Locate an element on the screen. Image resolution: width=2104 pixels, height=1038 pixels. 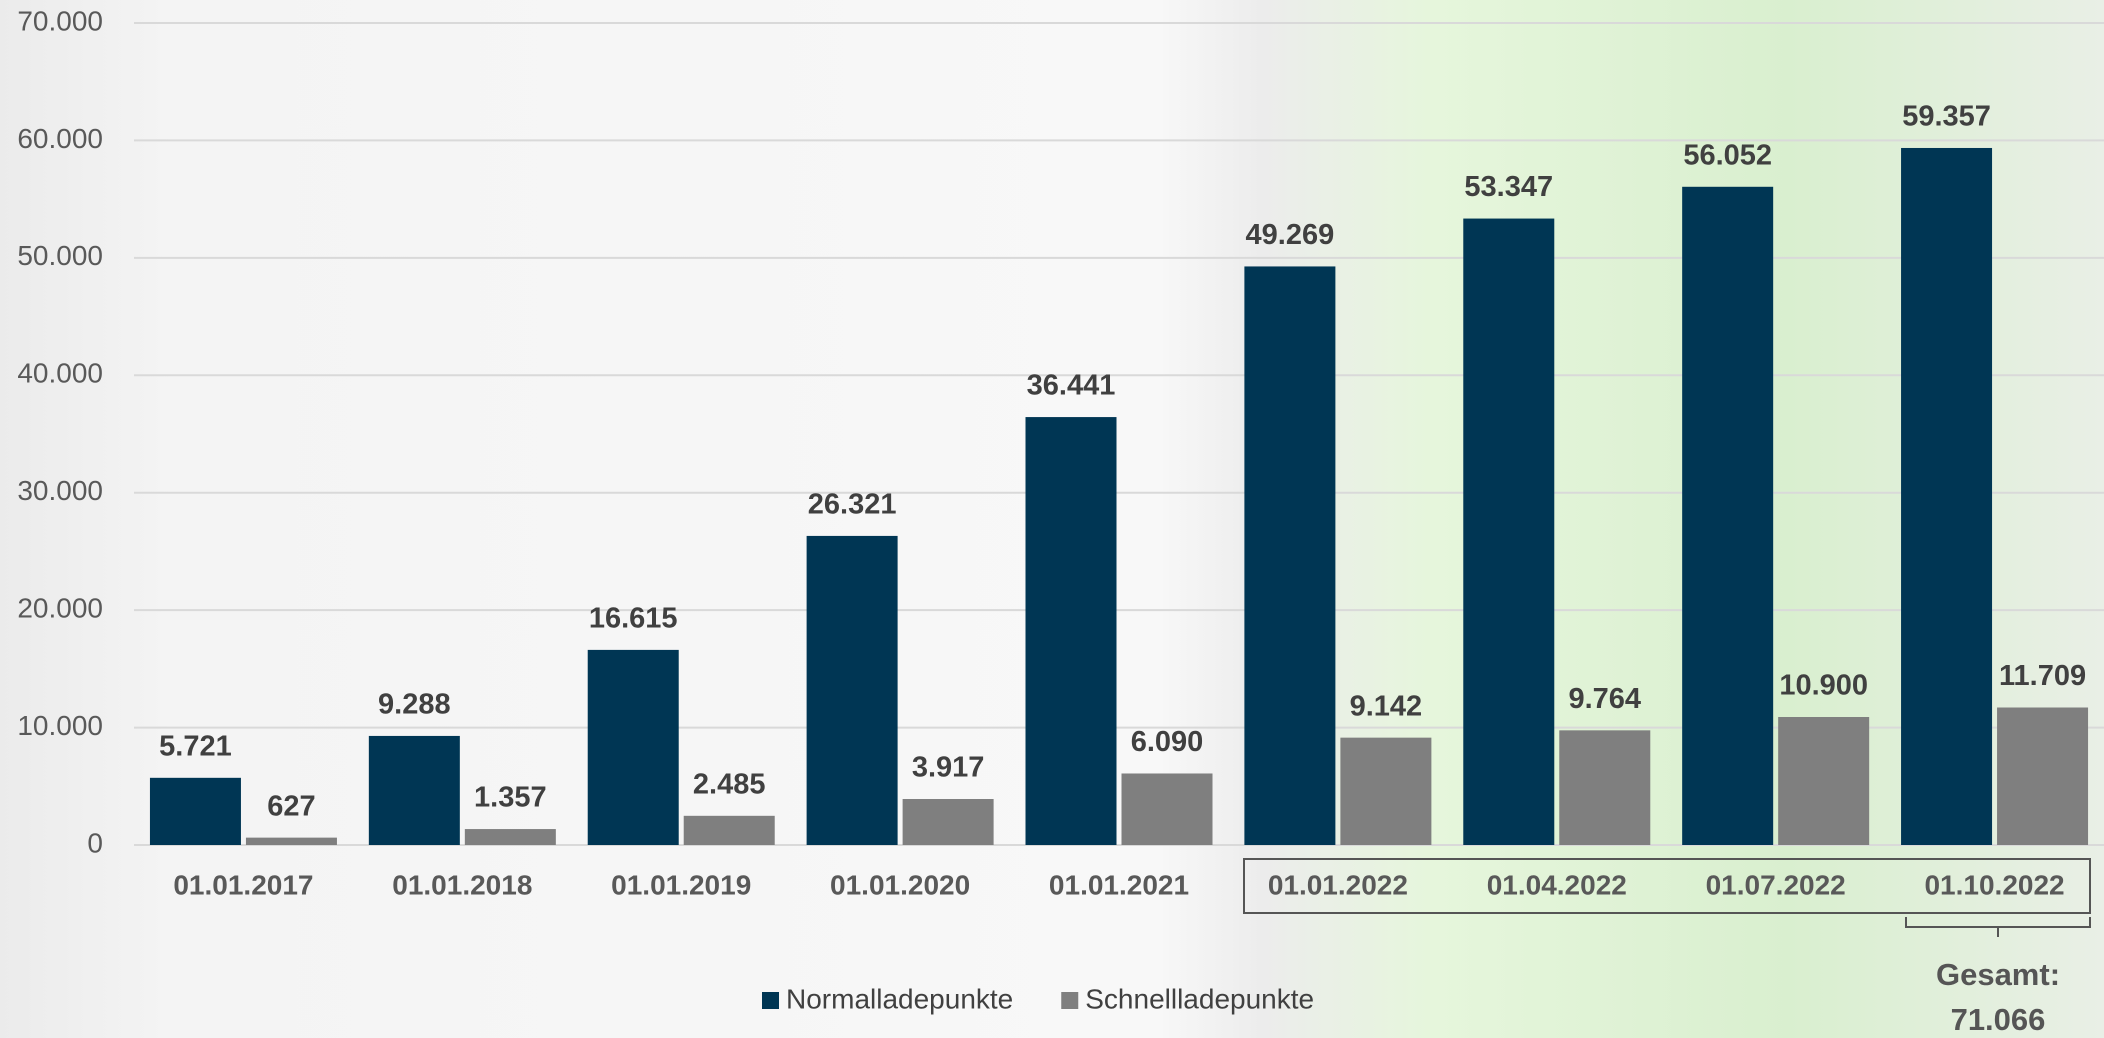
y-tick-label: 20.000 is located at coordinates (60, 608).